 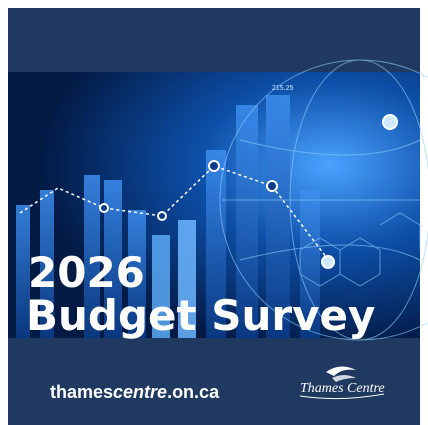 I want to click on logo: Thames Centre, so click(x=342, y=383).